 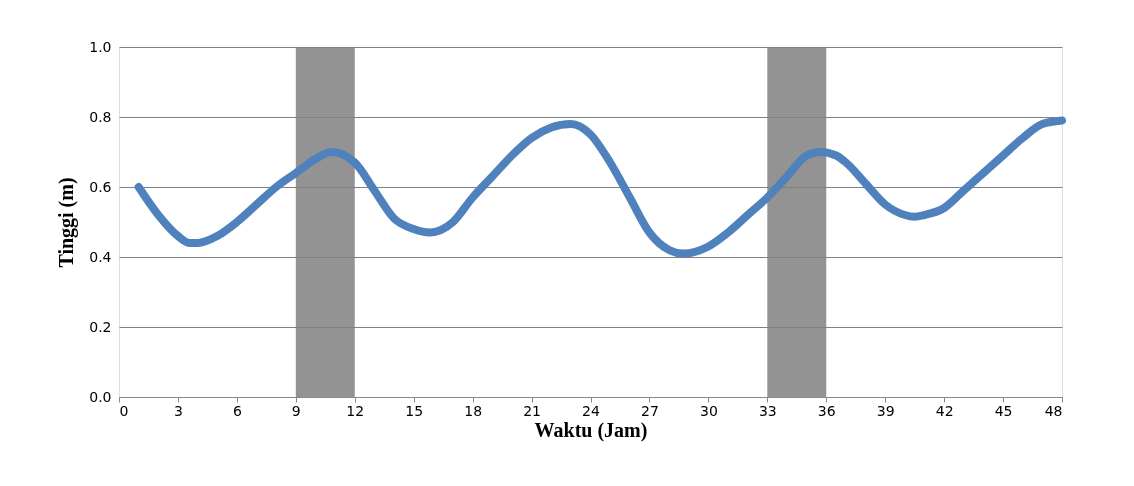 What do you see at coordinates (100, 396) in the screenshot?
I see `y-tick-label: 0.0` at bounding box center [100, 396].